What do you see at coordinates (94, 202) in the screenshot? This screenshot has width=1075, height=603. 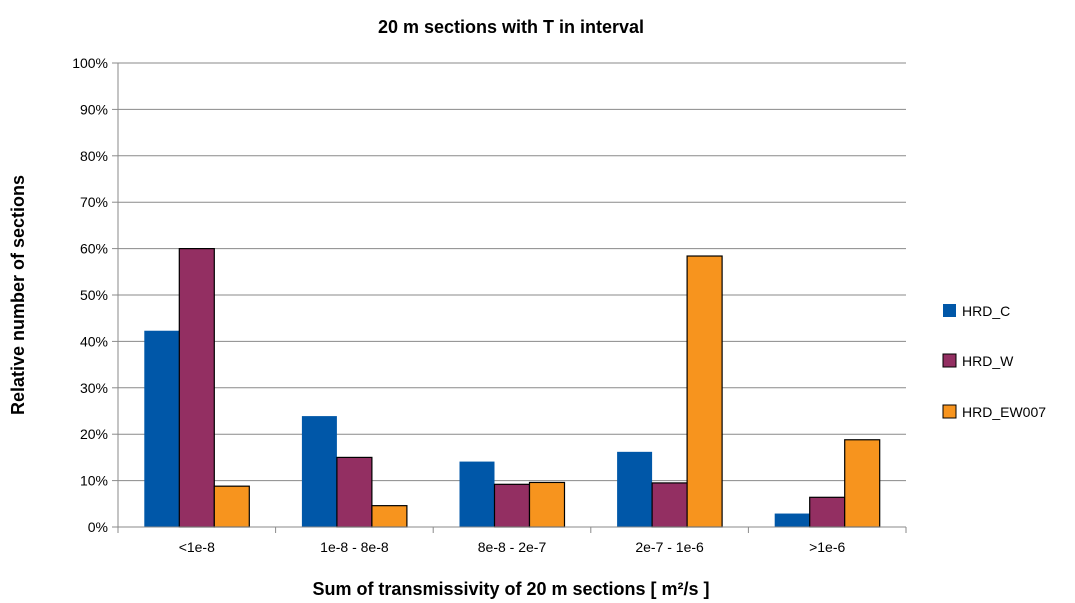 I see `y-tick-label: 70%` at bounding box center [94, 202].